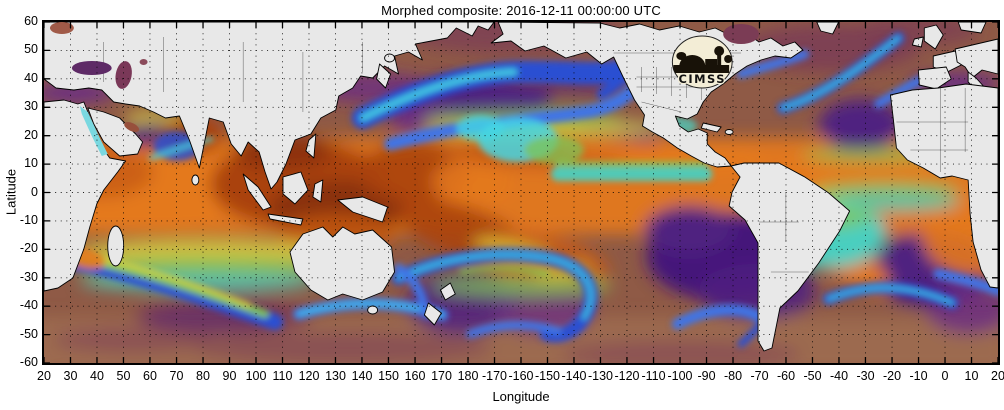  I want to click on y-tick-label: -20, so click(28, 248).